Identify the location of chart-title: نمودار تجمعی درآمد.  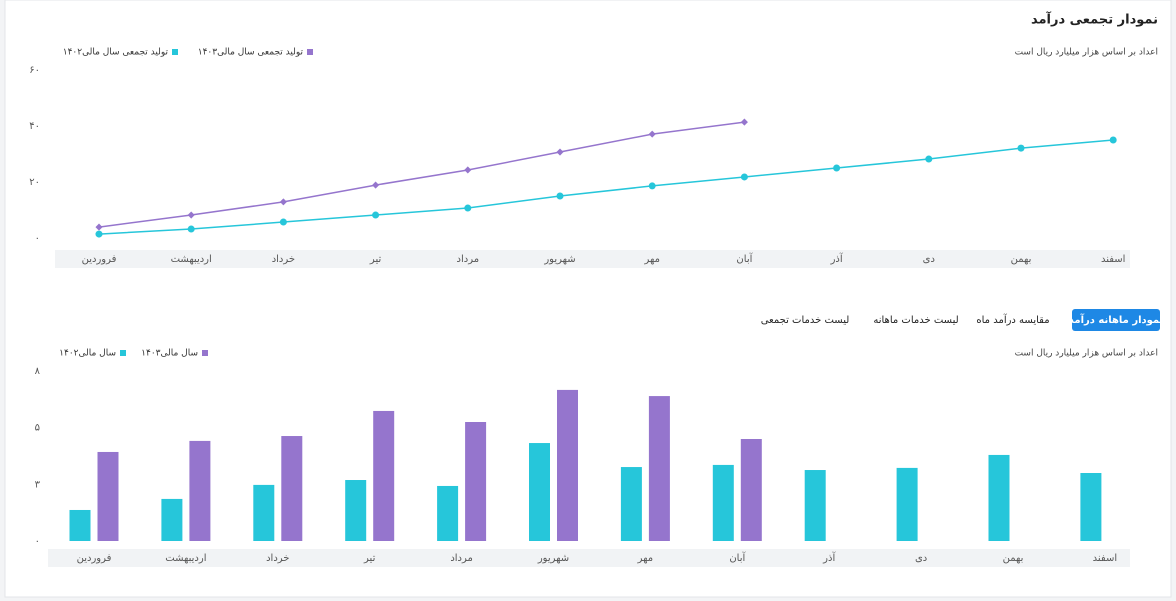
(1094, 19).